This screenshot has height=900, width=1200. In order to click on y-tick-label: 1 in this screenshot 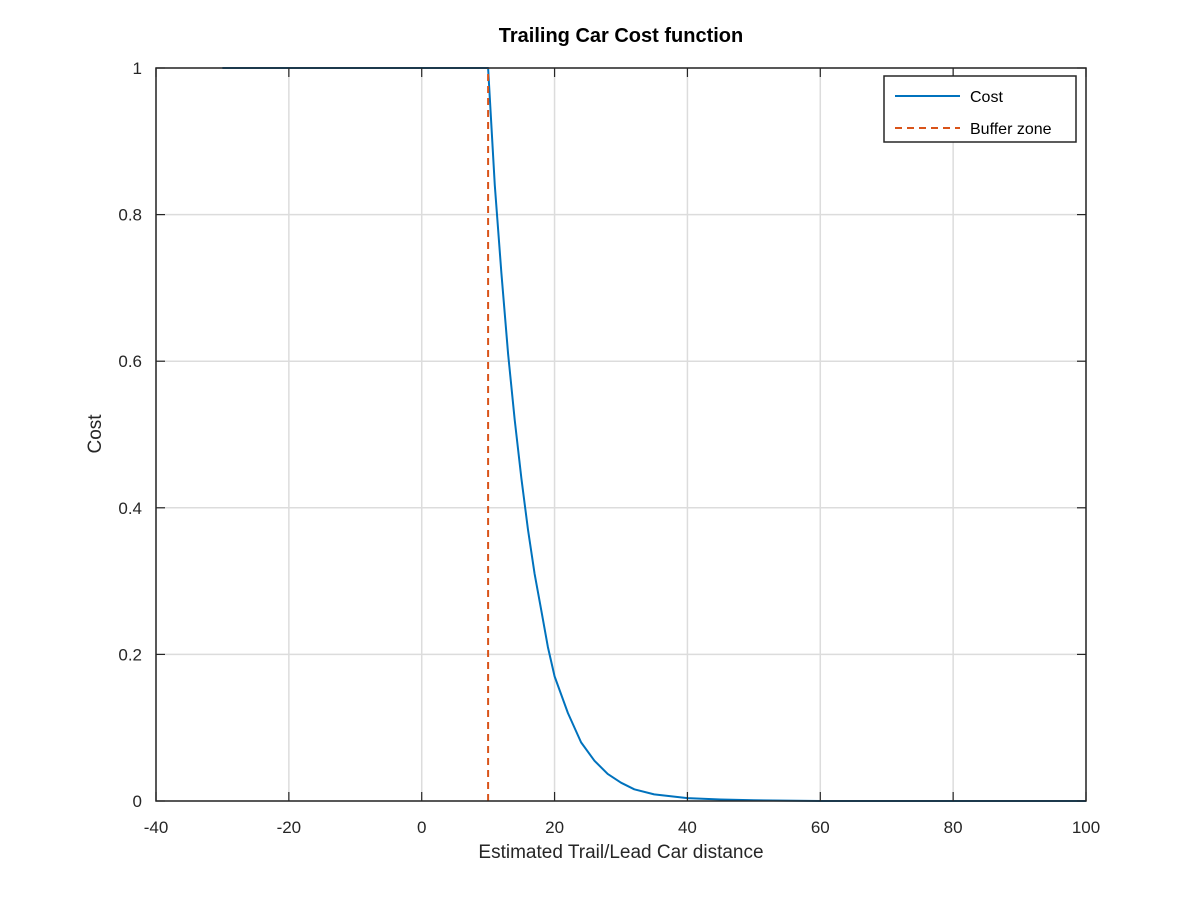, I will do `click(137, 68)`.